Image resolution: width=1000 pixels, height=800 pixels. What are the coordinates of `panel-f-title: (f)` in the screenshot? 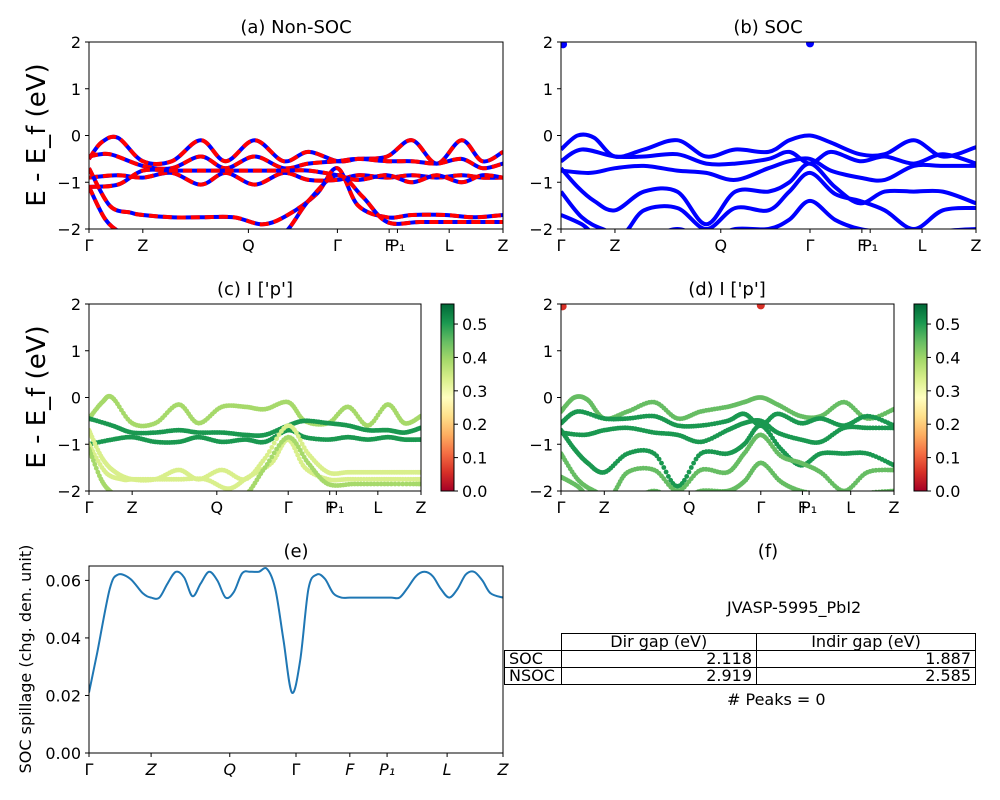 It's located at (768, 551).